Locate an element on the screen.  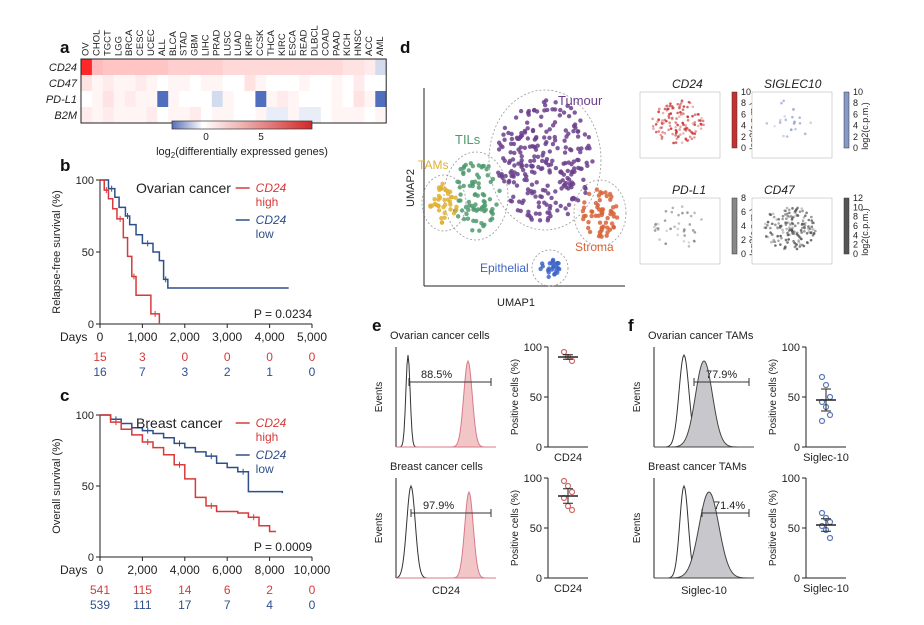
risk-high-count: 115 is located at coordinates (142, 590).